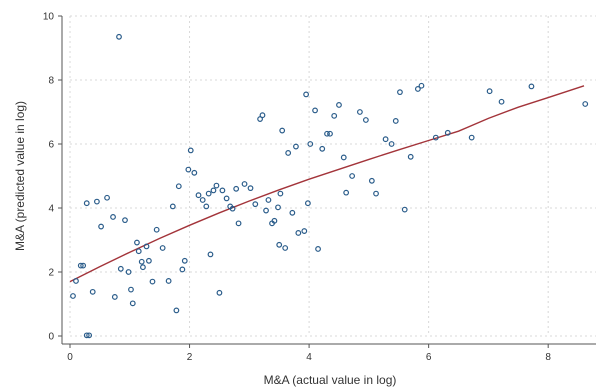 This screenshot has height=390, width=603. I want to click on x-tick-label: 4, so click(309, 357).